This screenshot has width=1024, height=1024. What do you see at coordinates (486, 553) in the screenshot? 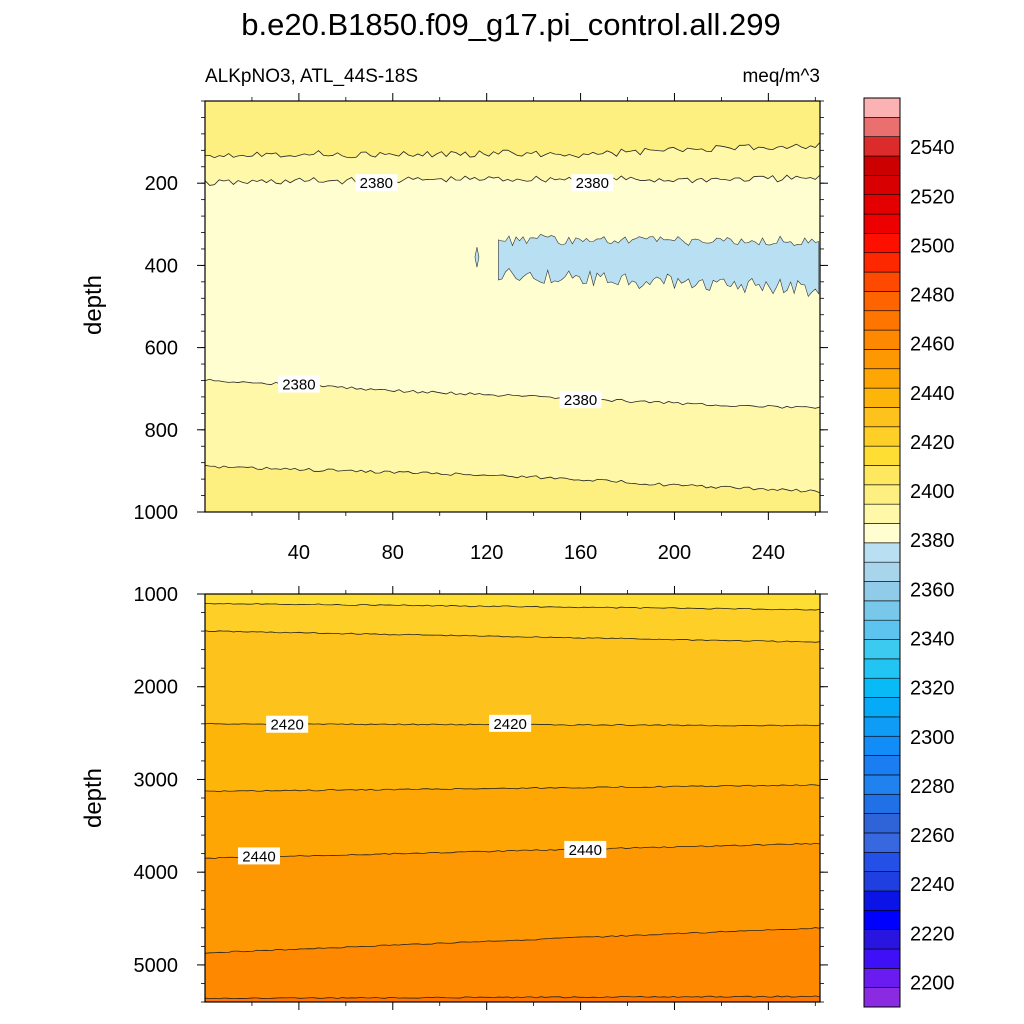
I see `x-tick-label: 120` at bounding box center [486, 553].